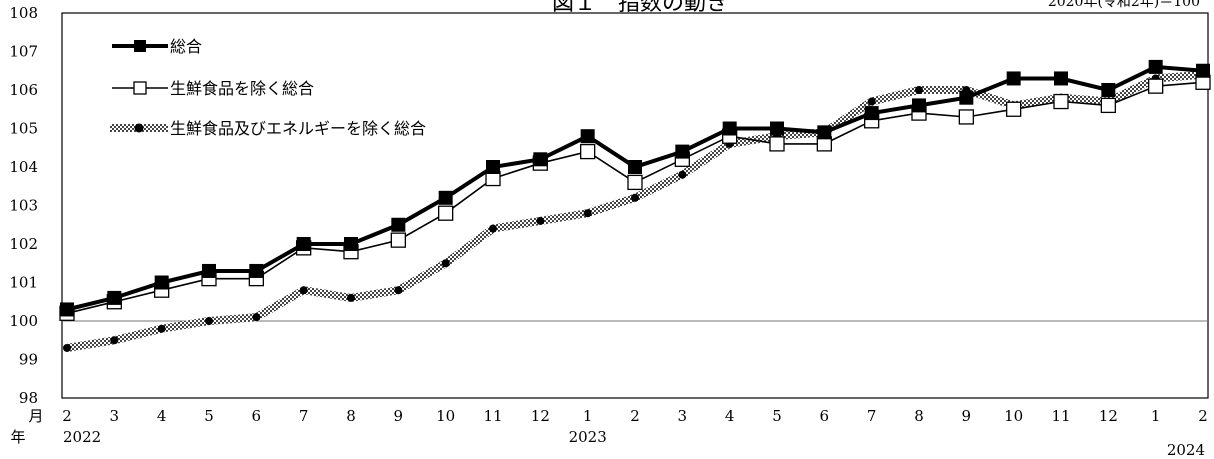 The height and width of the screenshot is (459, 1214). Describe the element at coordinates (1186, 450) in the screenshot. I see `x-year-label-2024: 2024` at that location.